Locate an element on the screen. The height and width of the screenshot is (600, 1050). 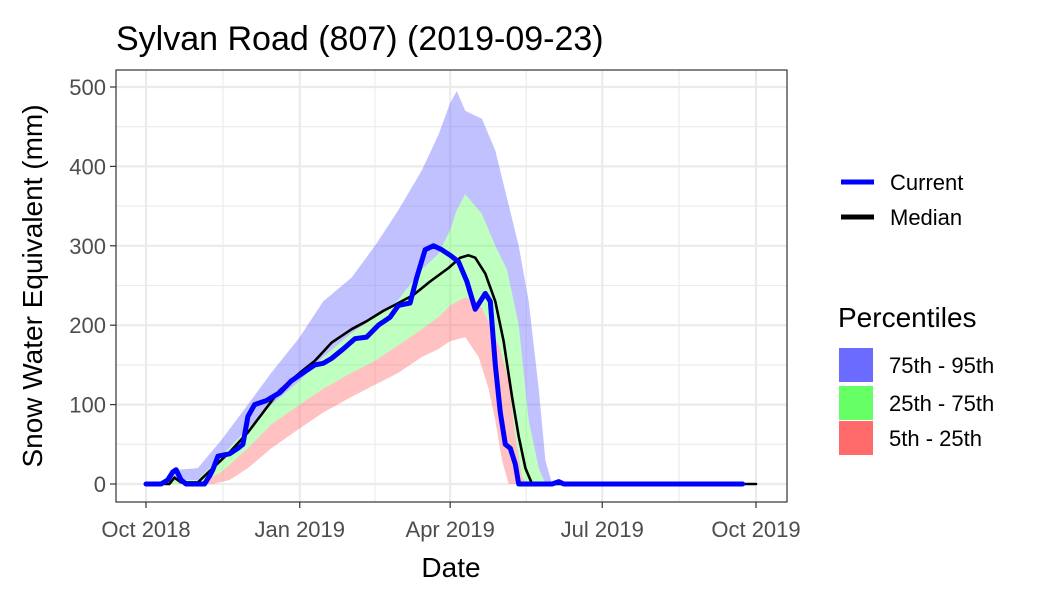
y-tick-label: 500 is located at coordinates (87, 87).